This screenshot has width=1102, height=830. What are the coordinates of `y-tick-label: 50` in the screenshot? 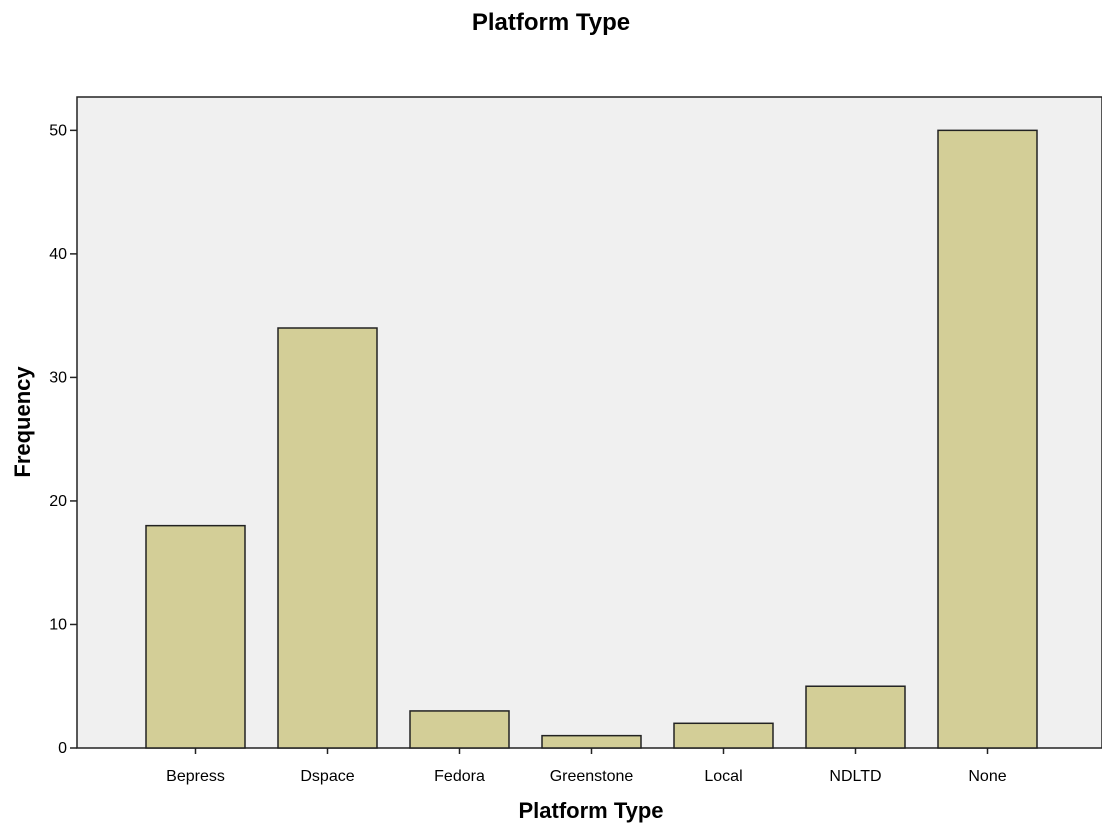 It's located at (58, 130).